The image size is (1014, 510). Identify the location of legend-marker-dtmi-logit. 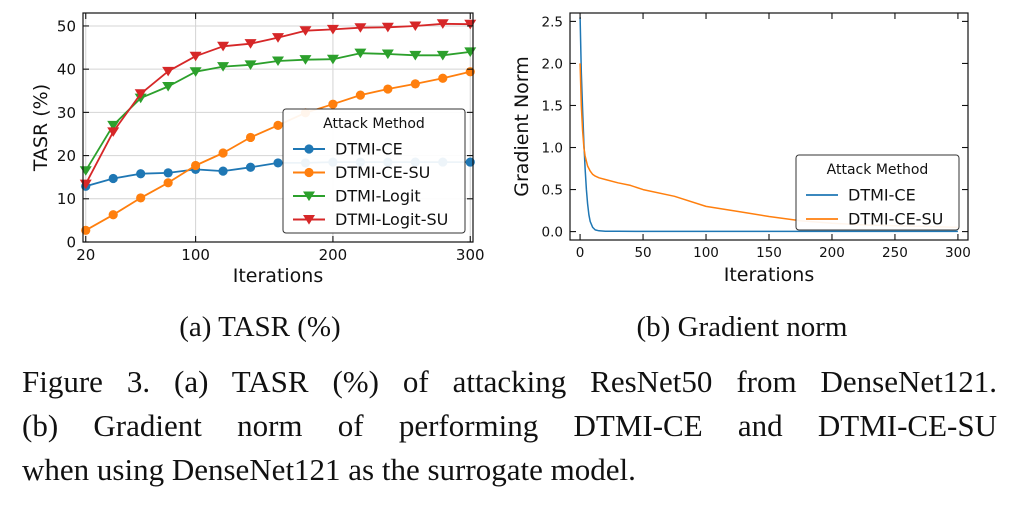
(309, 196).